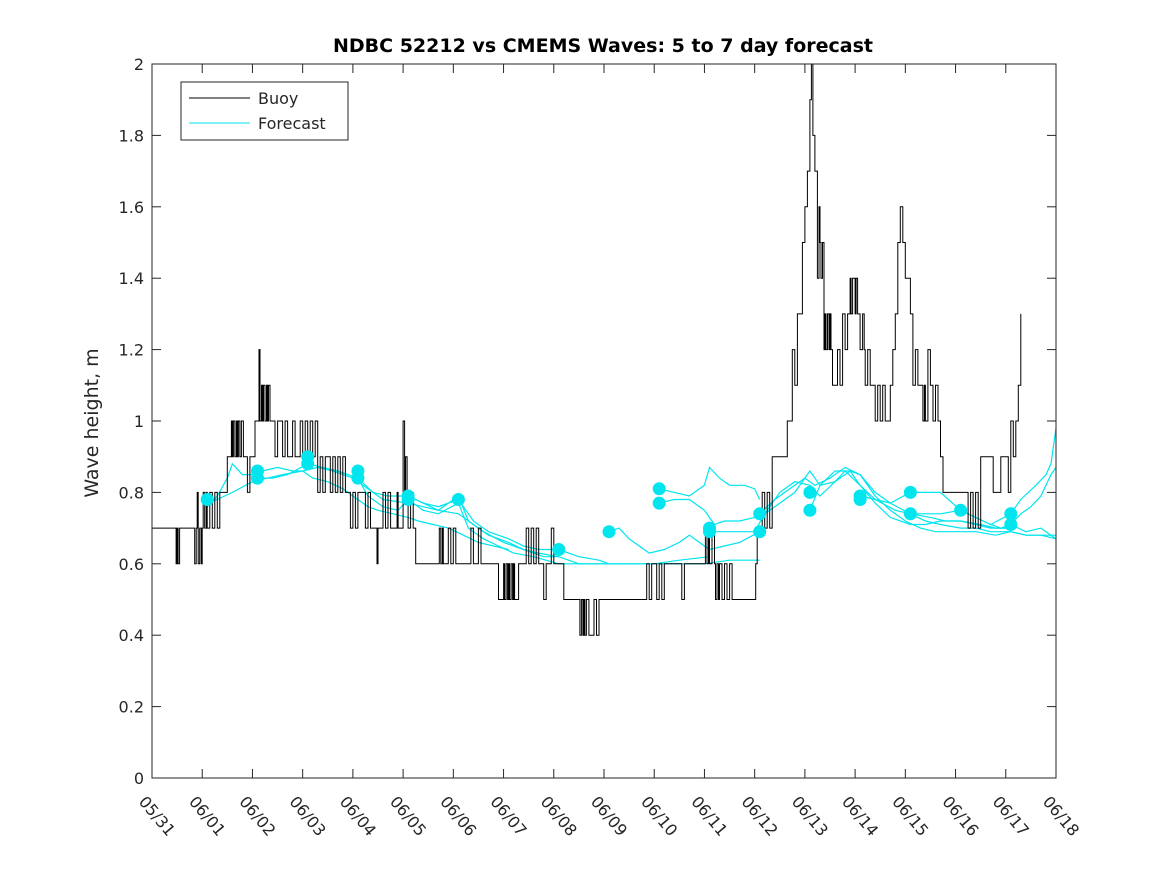  I want to click on y-tick-label: 0.4, so click(131, 635).